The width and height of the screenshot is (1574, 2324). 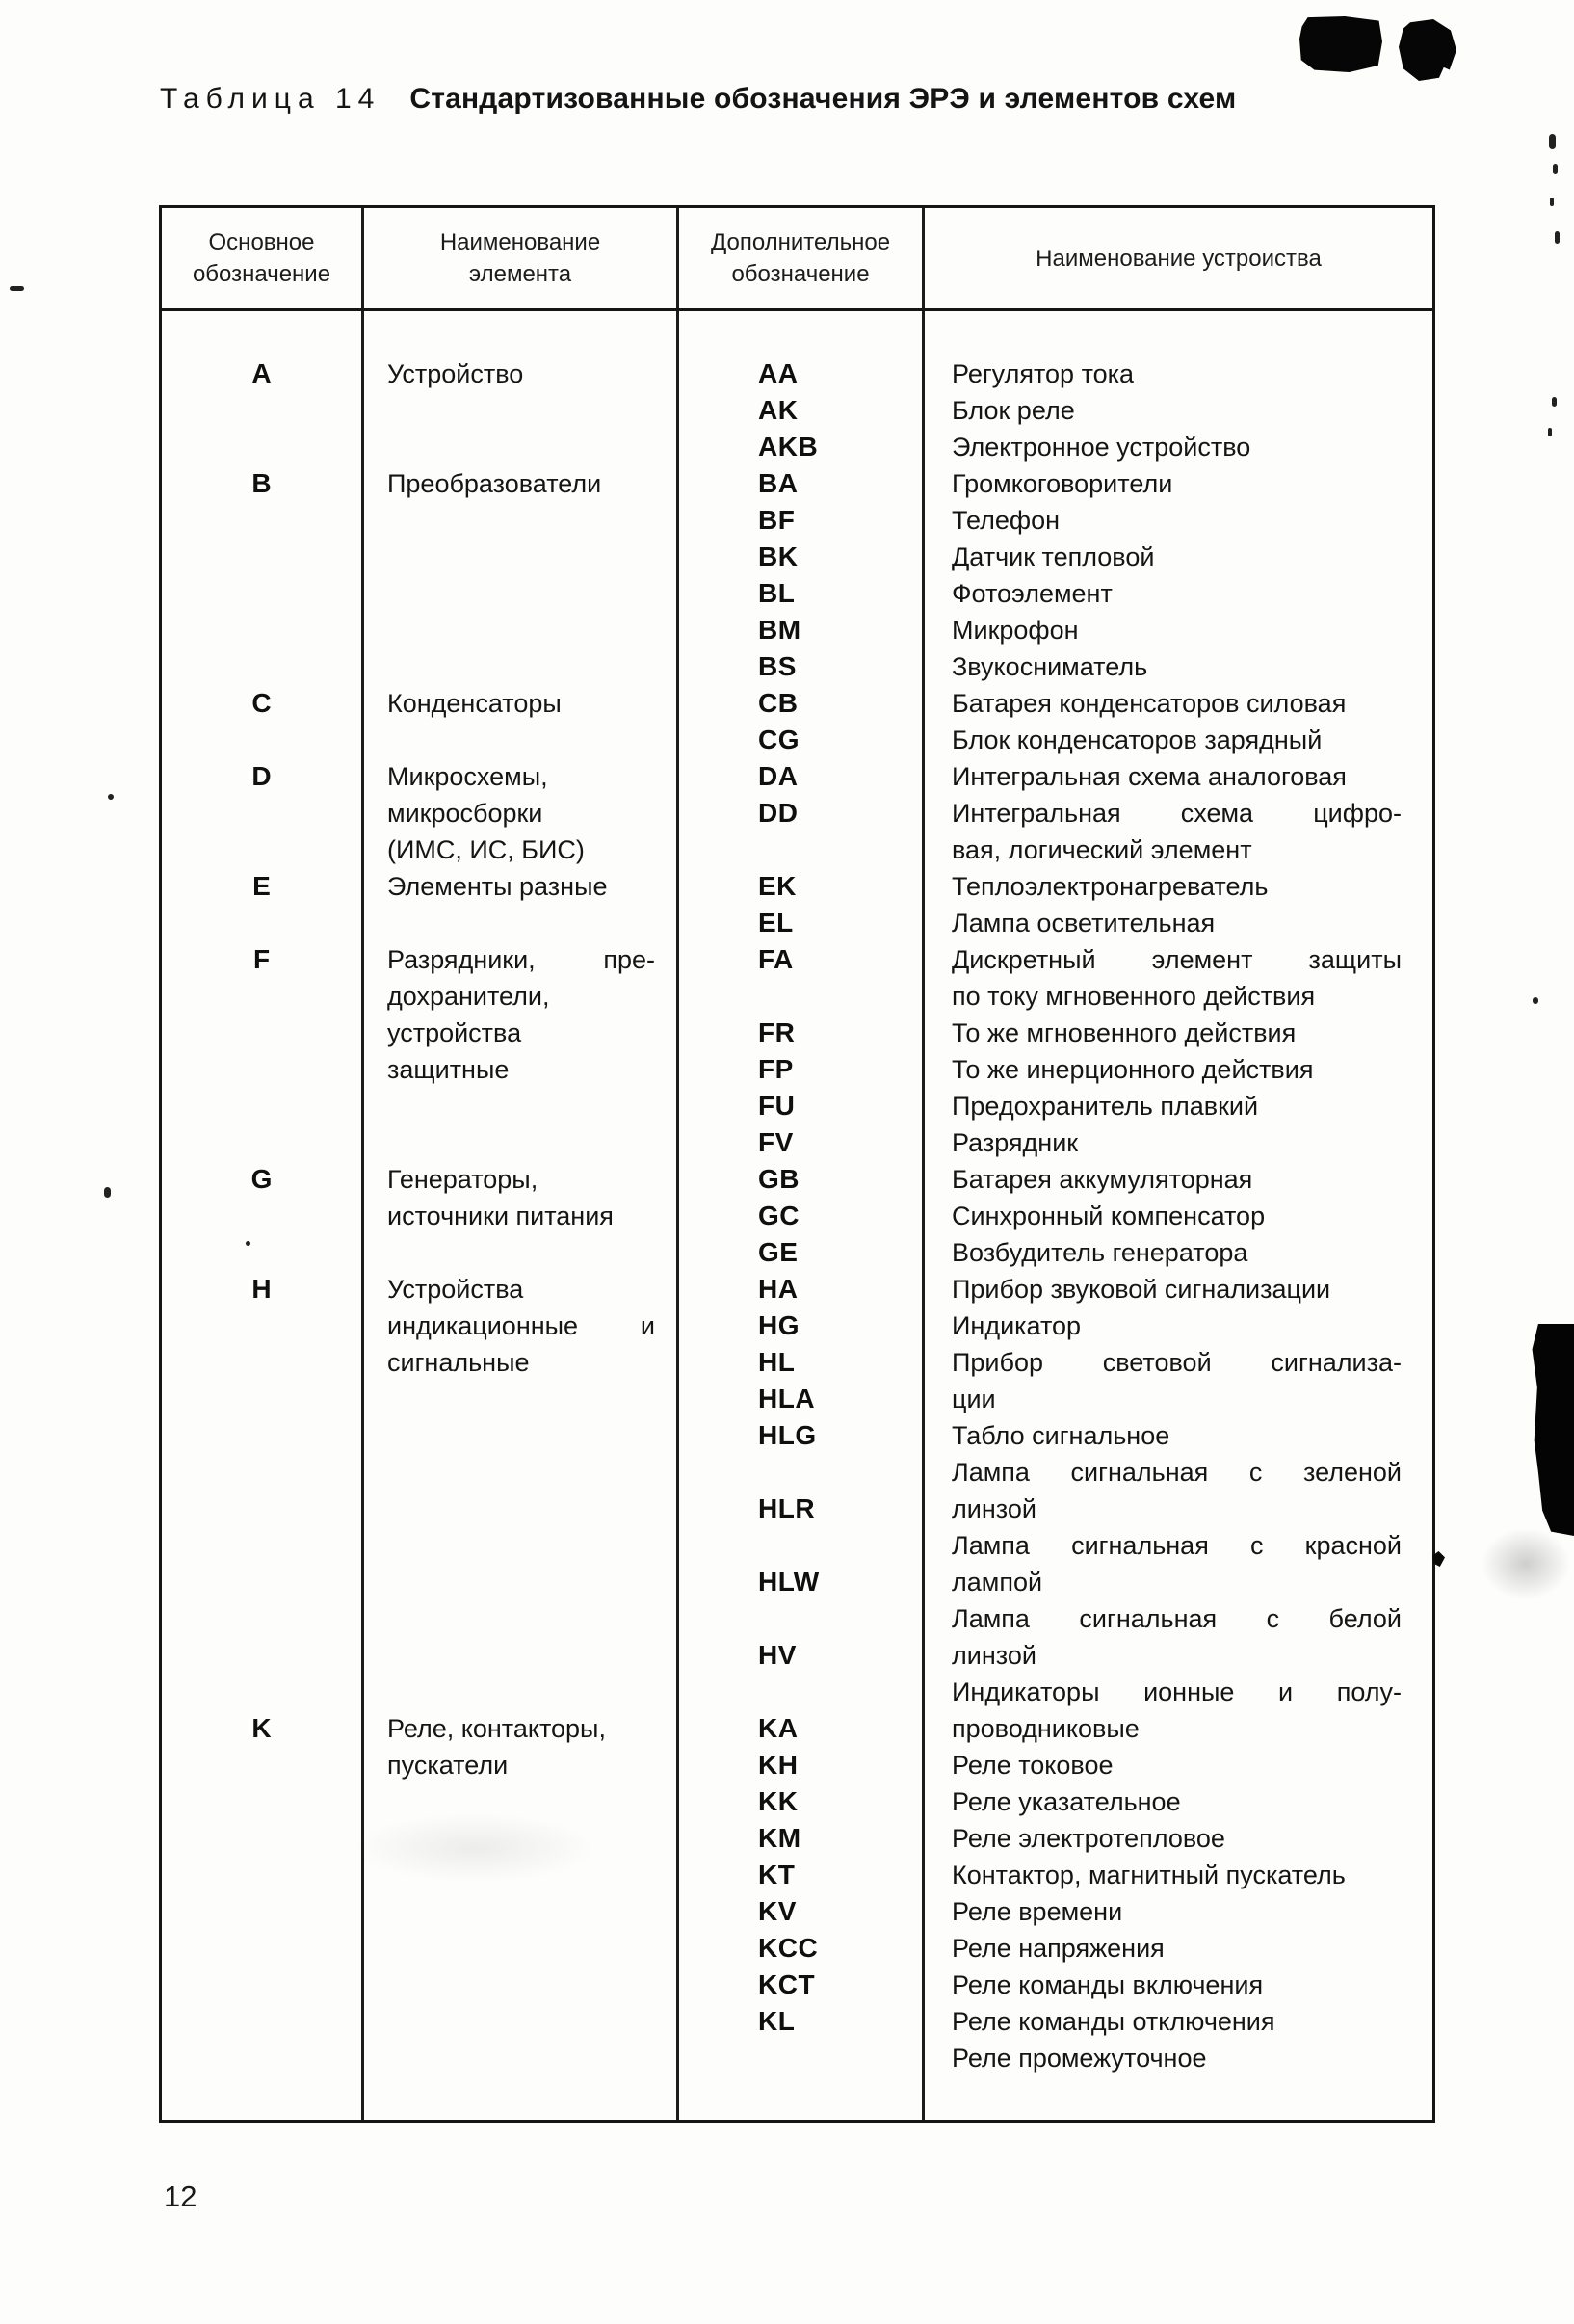 I want to click on table-row: KCC Реле напряжения, so click(x=797, y=1949).